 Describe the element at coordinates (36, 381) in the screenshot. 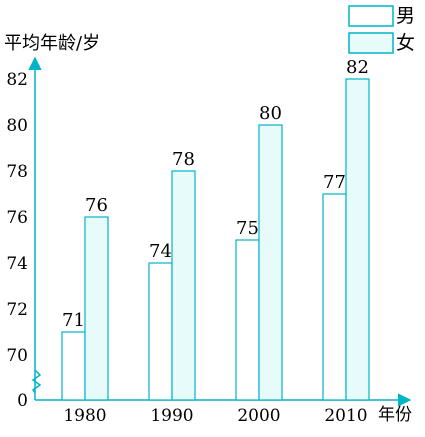

I see `axis-break-mark` at that location.